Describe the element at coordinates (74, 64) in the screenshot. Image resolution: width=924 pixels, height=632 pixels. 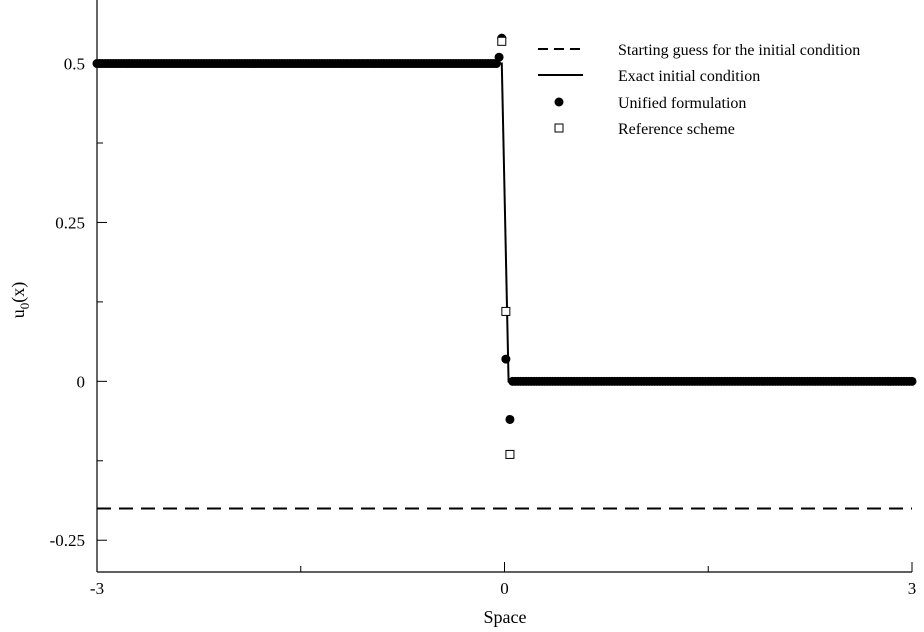
I see `y-tick-label: 0.5` at that location.